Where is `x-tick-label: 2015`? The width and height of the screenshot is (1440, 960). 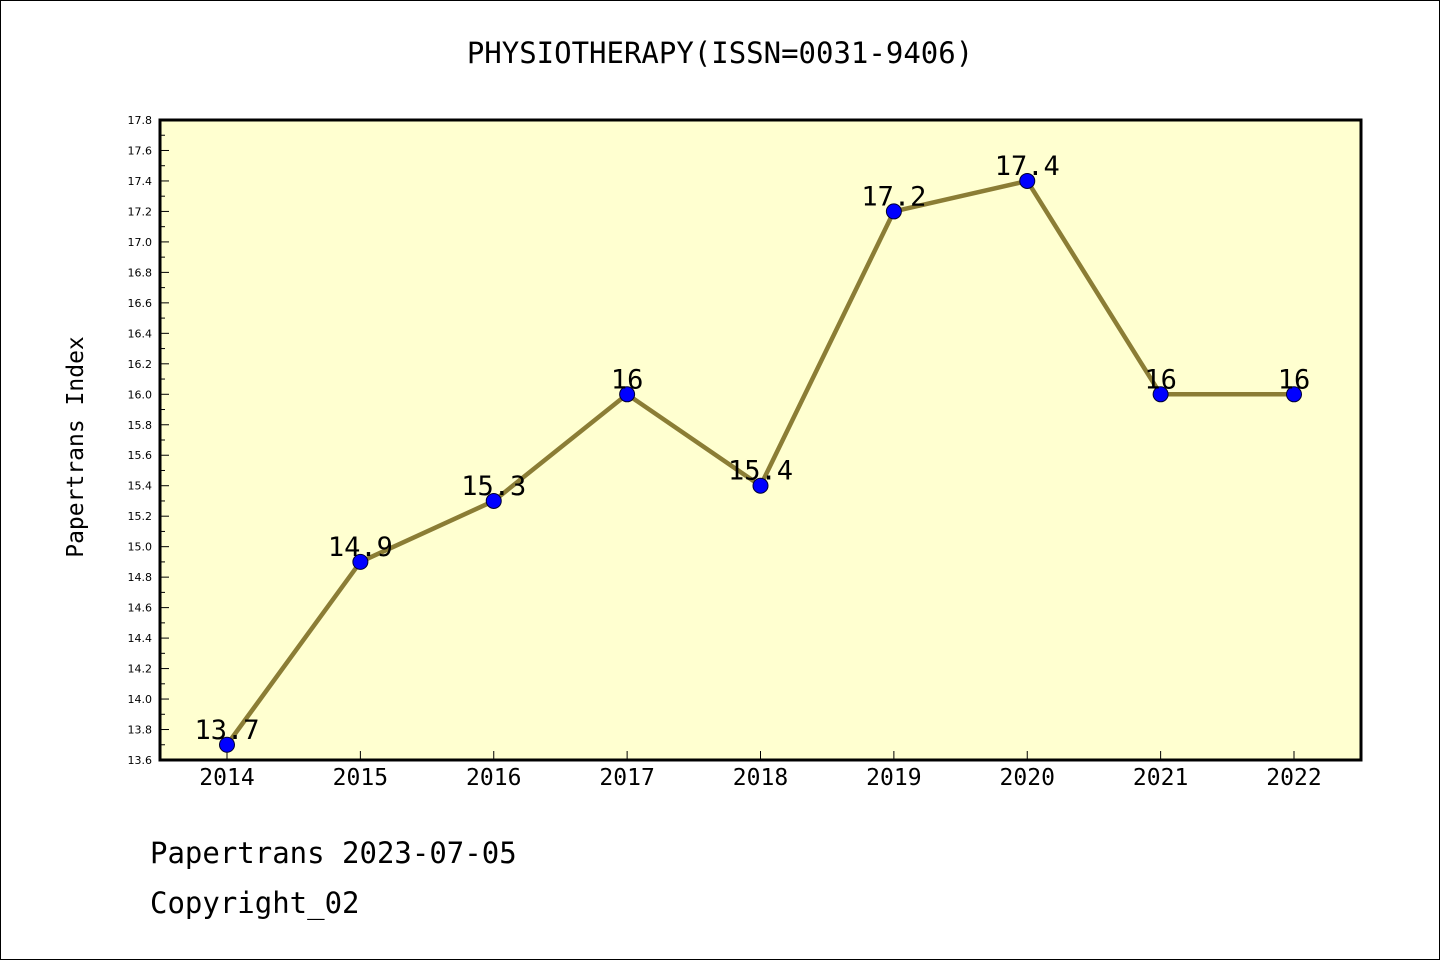 x-tick-label: 2015 is located at coordinates (360, 778).